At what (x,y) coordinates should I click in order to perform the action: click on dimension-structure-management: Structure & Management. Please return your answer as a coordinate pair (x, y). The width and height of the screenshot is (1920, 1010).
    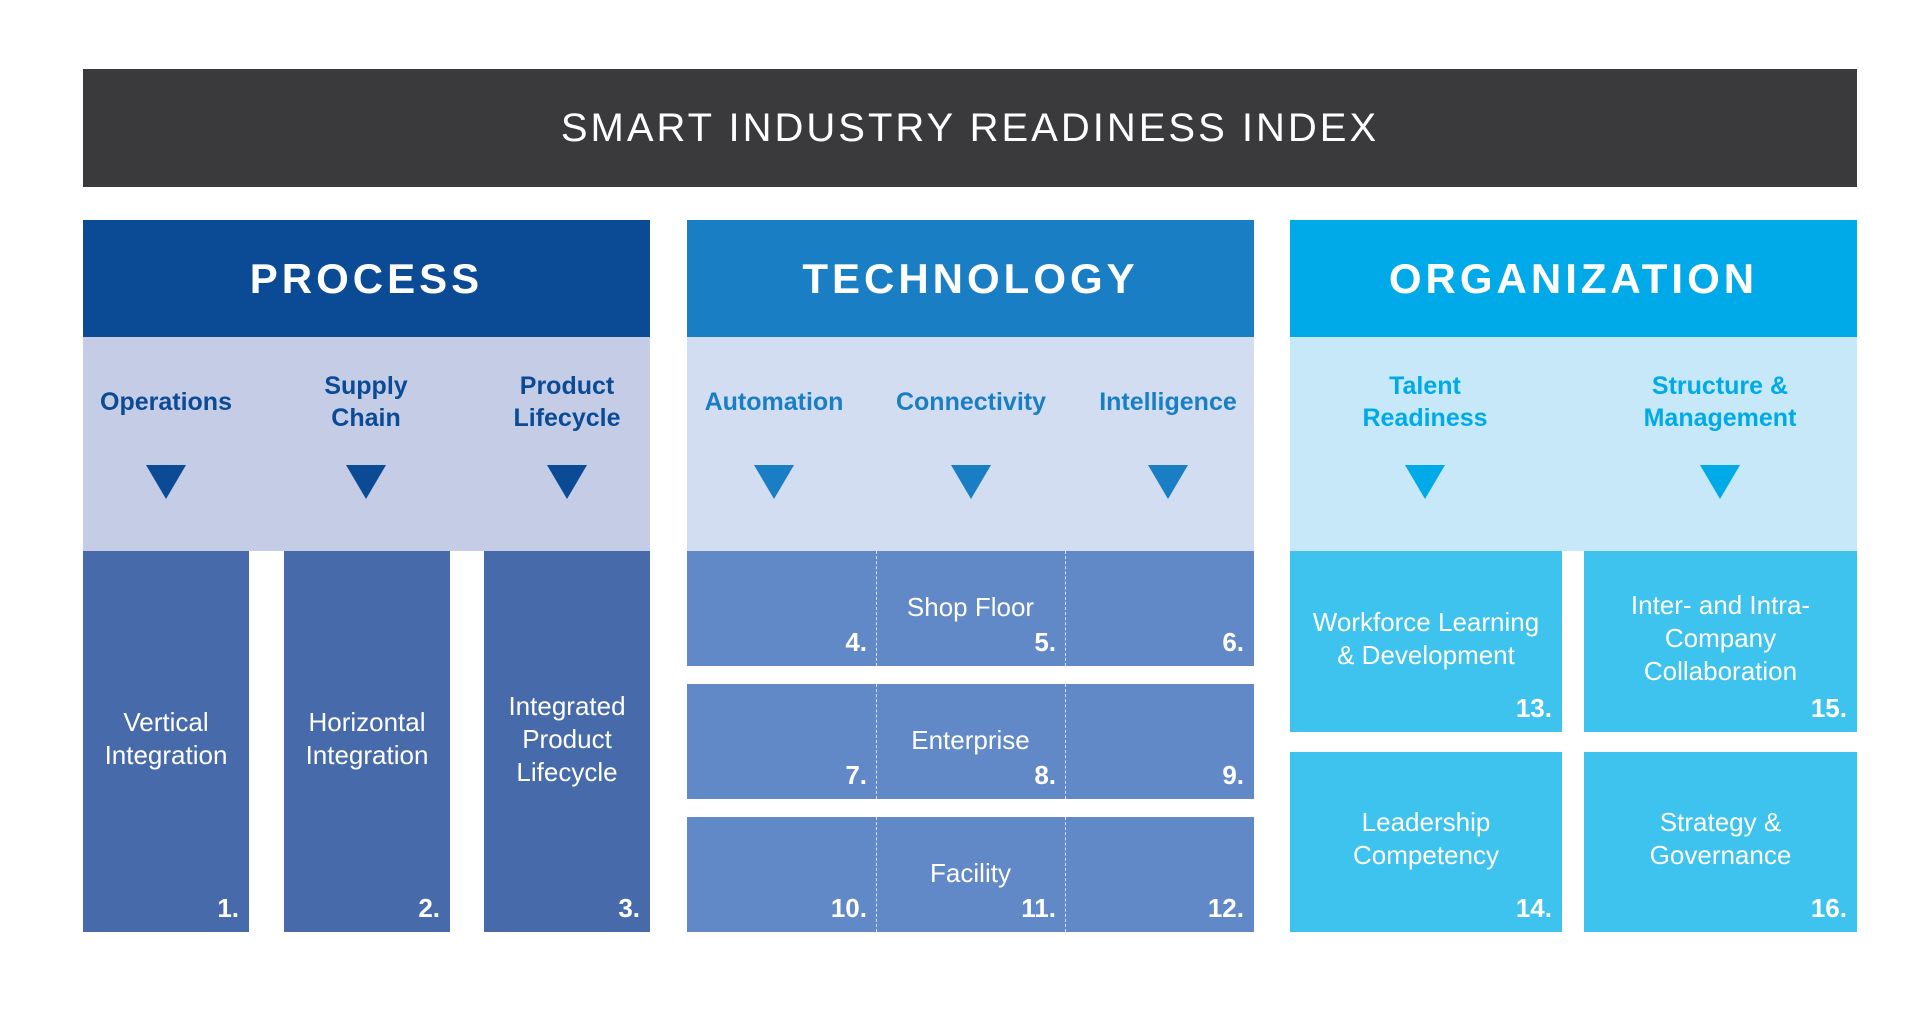
    Looking at the image, I should click on (1720, 434).